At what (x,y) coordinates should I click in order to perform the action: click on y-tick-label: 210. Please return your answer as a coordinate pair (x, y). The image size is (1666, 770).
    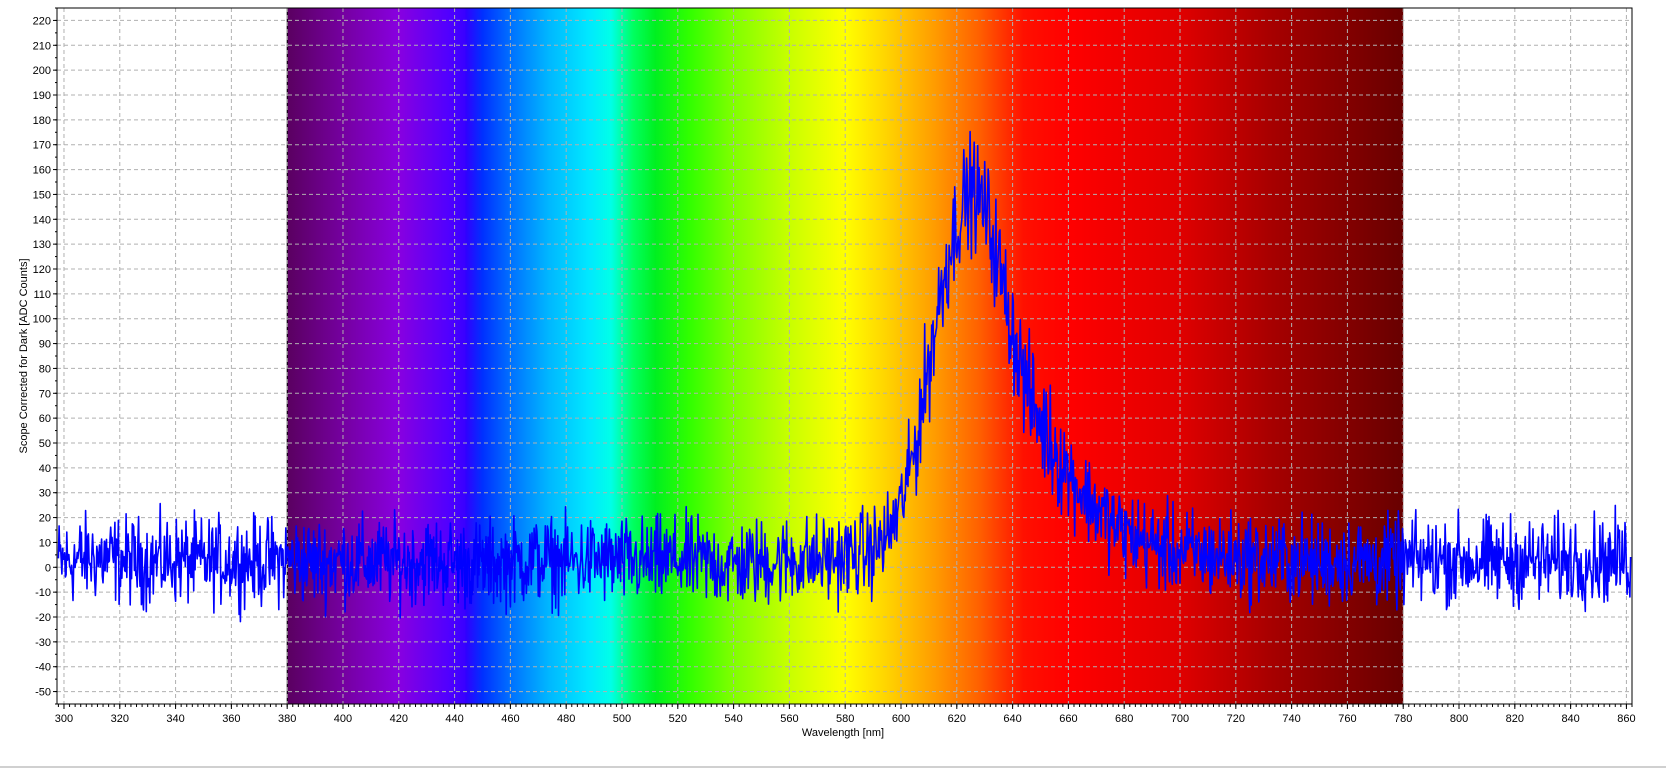
    Looking at the image, I should click on (42, 46).